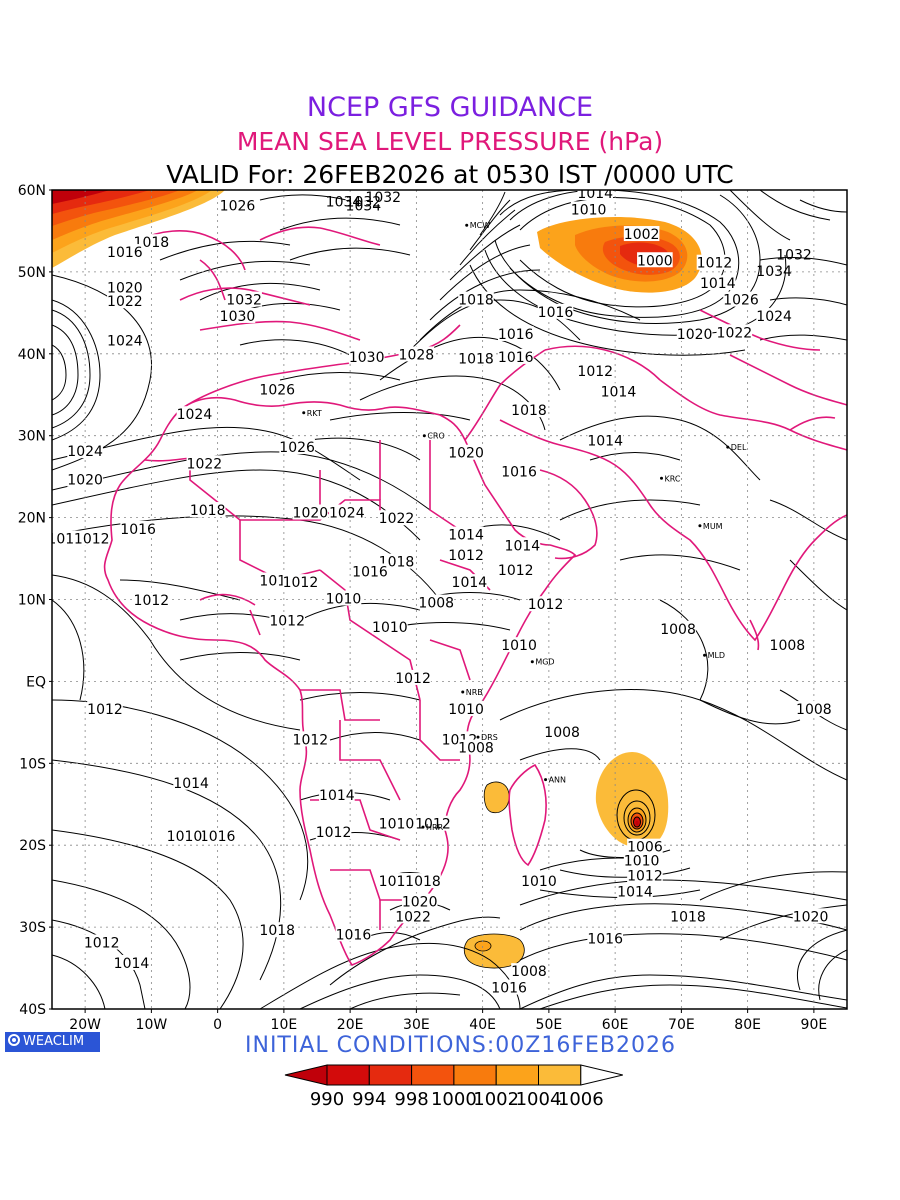  What do you see at coordinates (673, 478) in the screenshot?
I see `city-label: KRC` at bounding box center [673, 478].